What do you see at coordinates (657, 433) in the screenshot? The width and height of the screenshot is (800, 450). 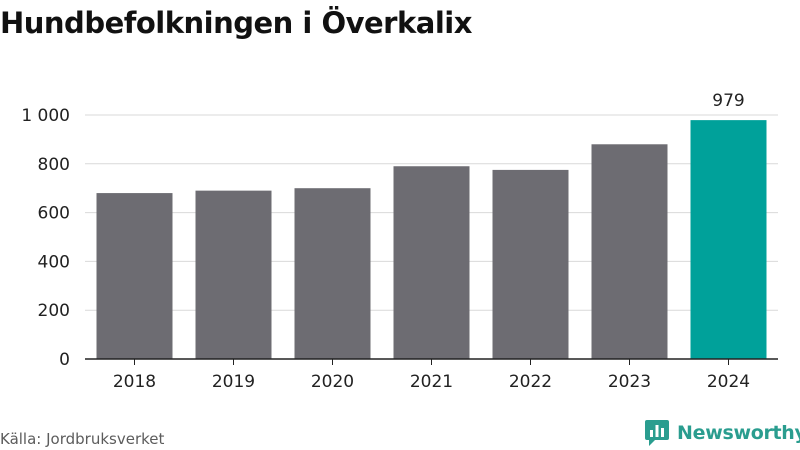 I see `newsworthy-logo-icon` at bounding box center [657, 433].